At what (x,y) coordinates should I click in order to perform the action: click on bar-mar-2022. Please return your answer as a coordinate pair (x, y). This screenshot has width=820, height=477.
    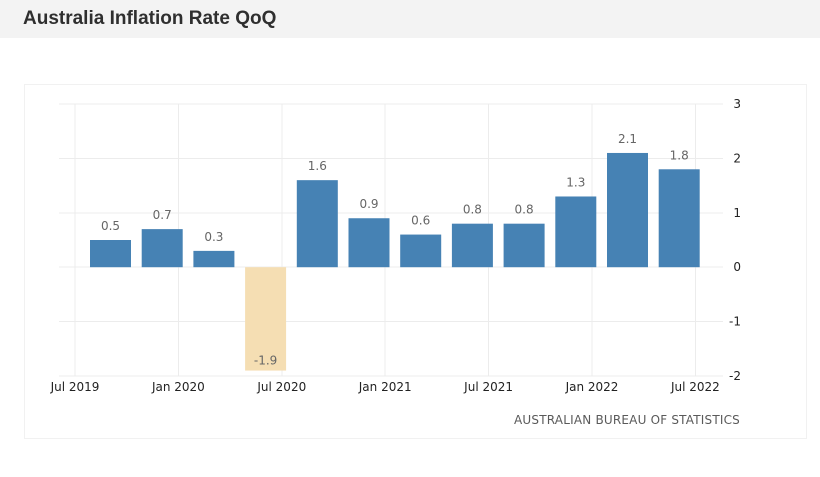
    Looking at the image, I should click on (627, 210).